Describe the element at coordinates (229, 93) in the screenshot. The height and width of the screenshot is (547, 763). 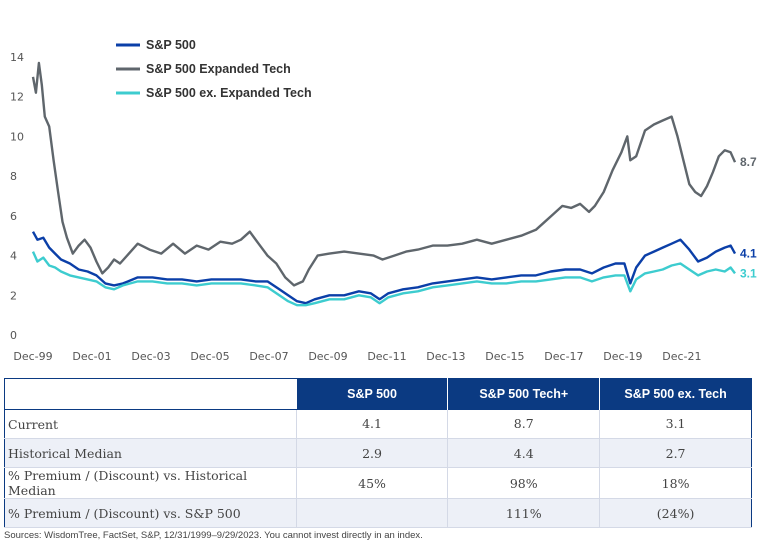
I see `legend-label: S&P 500 ex. Expanded Tech` at that location.